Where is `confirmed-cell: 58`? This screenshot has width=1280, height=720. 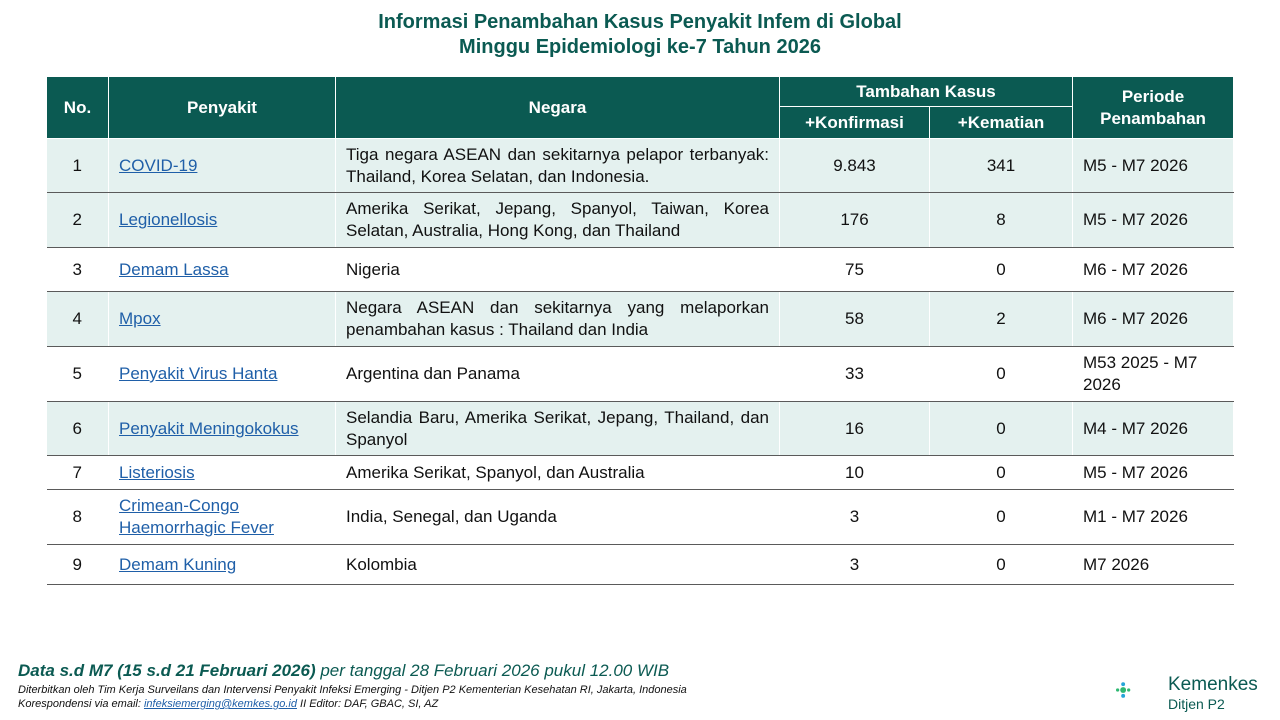 confirmed-cell: 58 is located at coordinates (854, 319).